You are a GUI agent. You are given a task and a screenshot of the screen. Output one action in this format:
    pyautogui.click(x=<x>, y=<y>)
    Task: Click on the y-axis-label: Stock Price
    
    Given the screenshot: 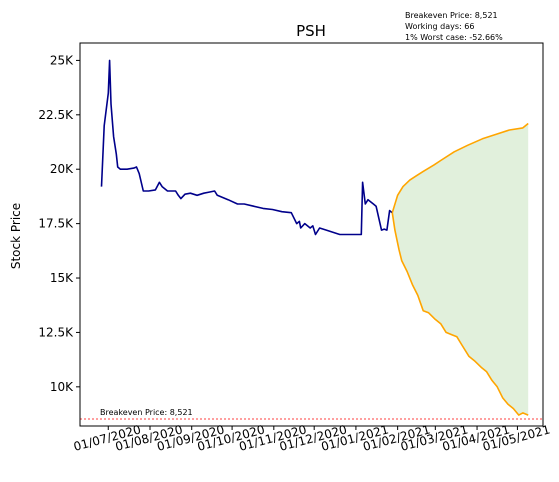 What is the action you would take?
    pyautogui.click(x=16, y=236)
    